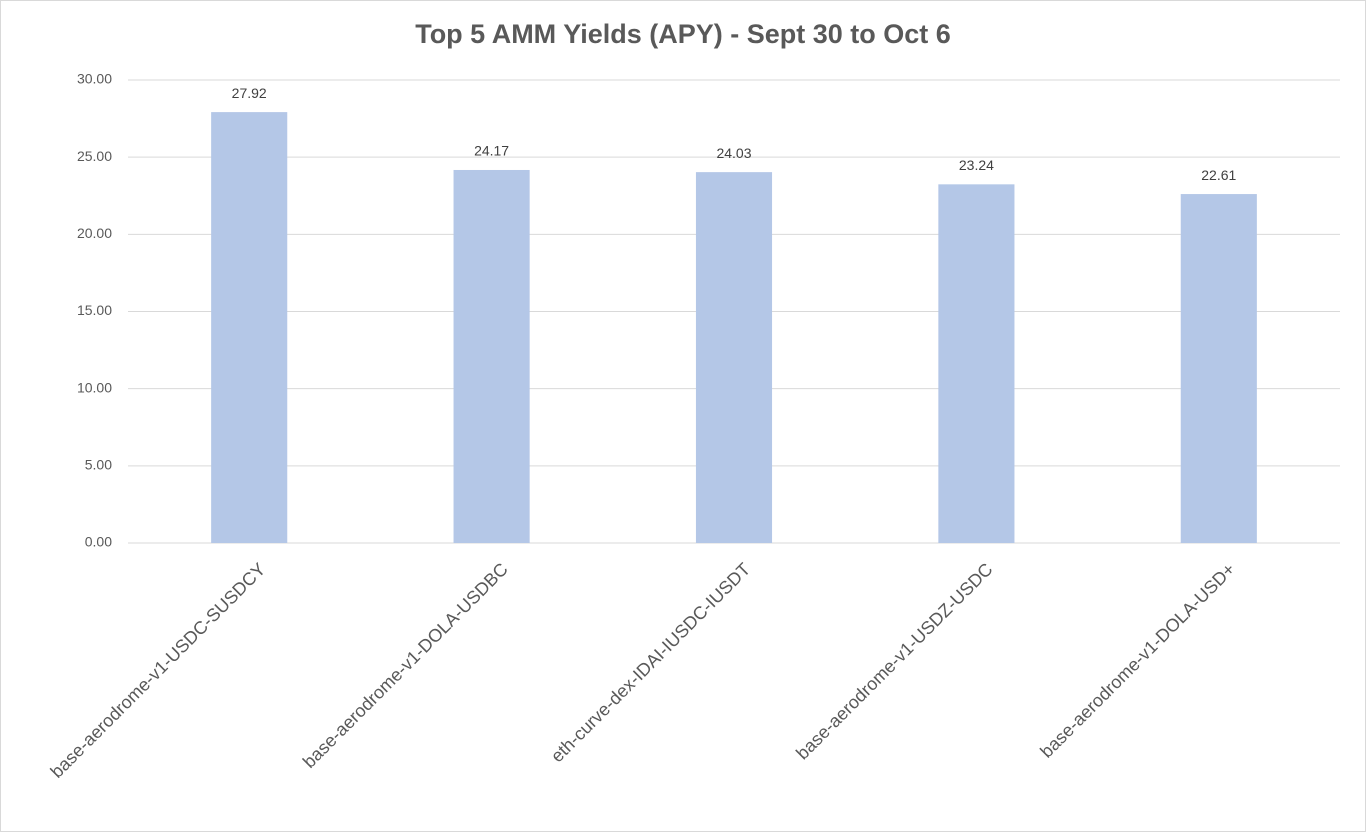 This screenshot has height=832, width=1366. I want to click on value-label: 24.03, so click(733, 153).